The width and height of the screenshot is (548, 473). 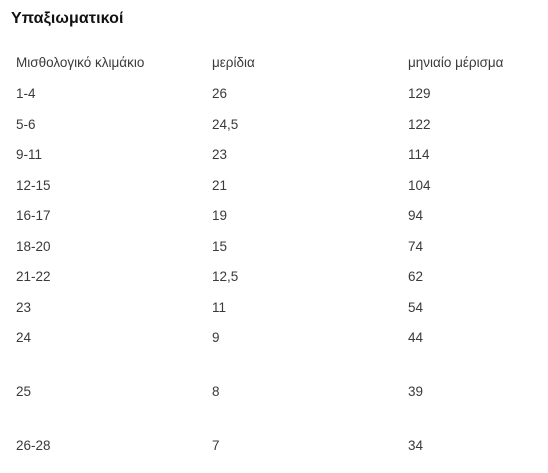 I want to click on table-row: 16-17 19 94, so click(x=274, y=215).